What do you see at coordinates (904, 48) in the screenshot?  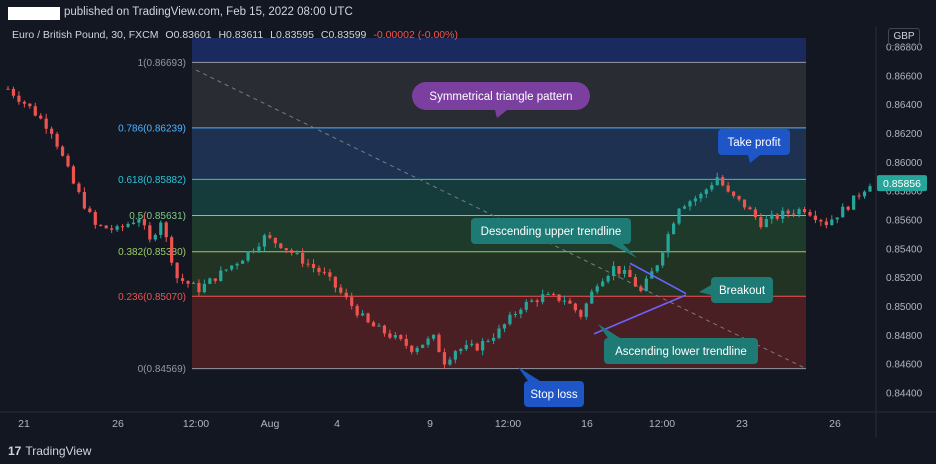 I see `y-tick-label: 0.86800` at bounding box center [904, 48].